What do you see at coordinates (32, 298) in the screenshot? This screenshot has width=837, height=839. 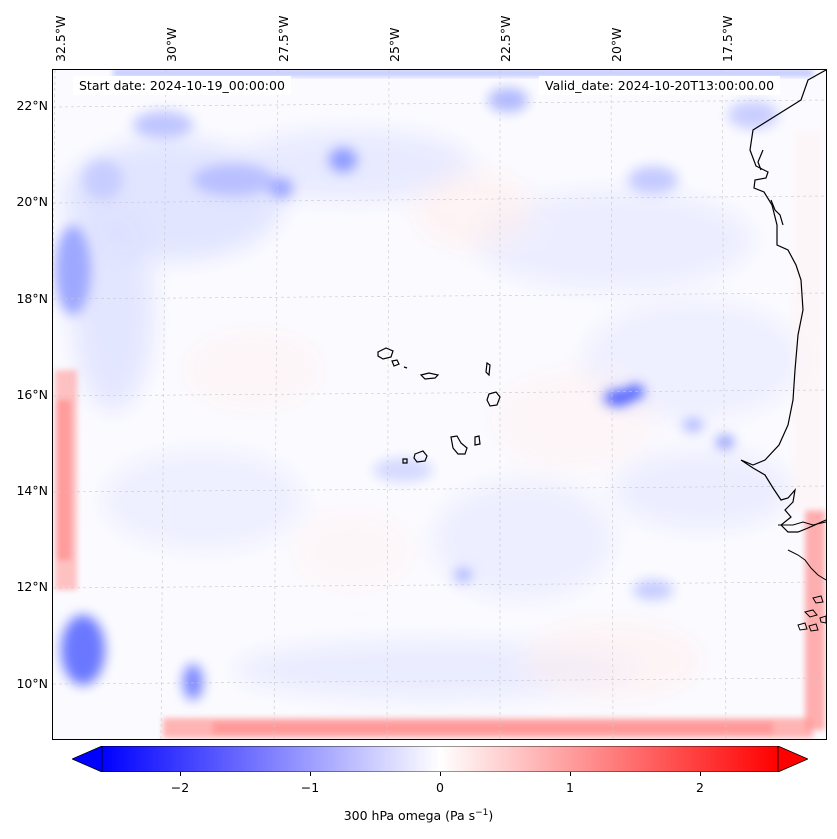 I see `lat-label-18n: 18°N` at bounding box center [32, 298].